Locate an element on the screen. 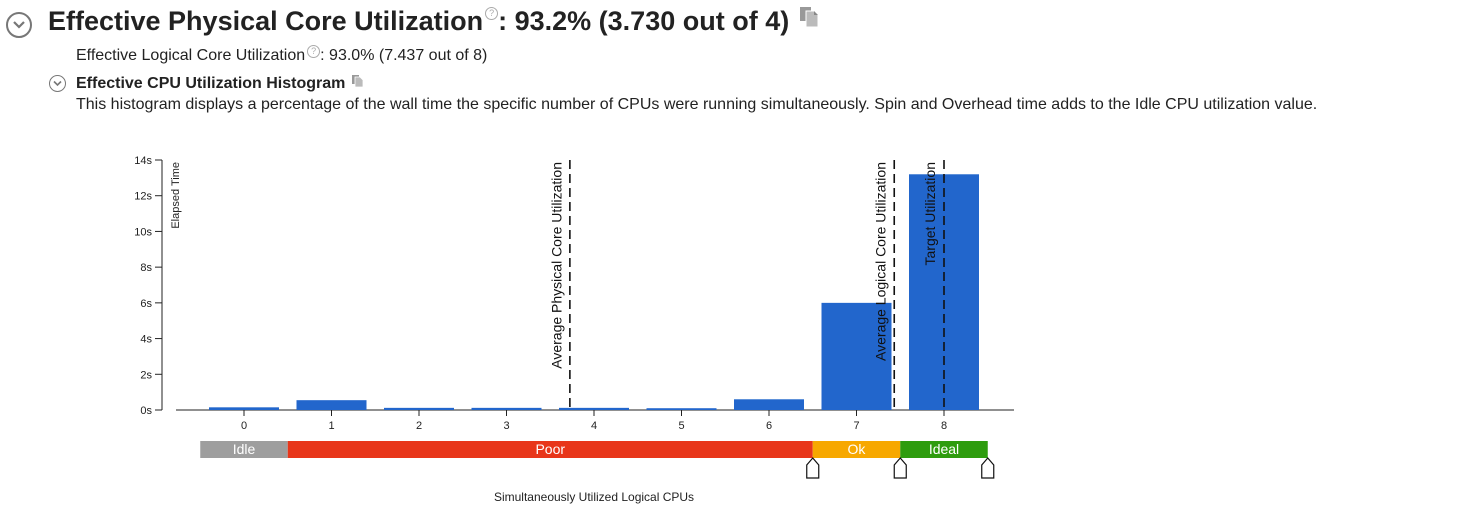 The height and width of the screenshot is (532, 1460). x-tick-label: 4 is located at coordinates (594, 426).